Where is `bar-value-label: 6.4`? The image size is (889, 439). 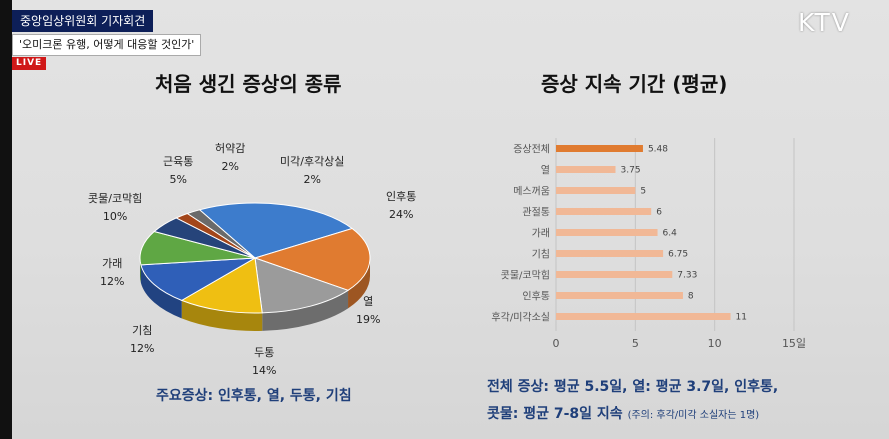 bar-value-label: 6.4 is located at coordinates (670, 234).